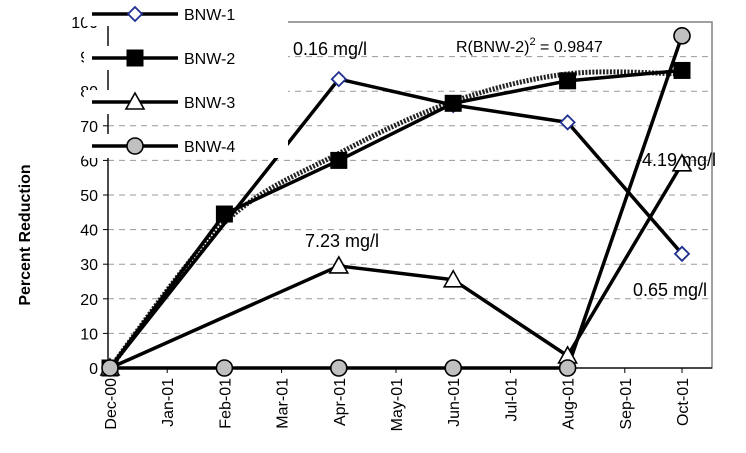 This screenshot has height=453, width=746. What do you see at coordinates (342, 241) in the screenshot?
I see `data-annotation: 7.23 mg/l` at bounding box center [342, 241].